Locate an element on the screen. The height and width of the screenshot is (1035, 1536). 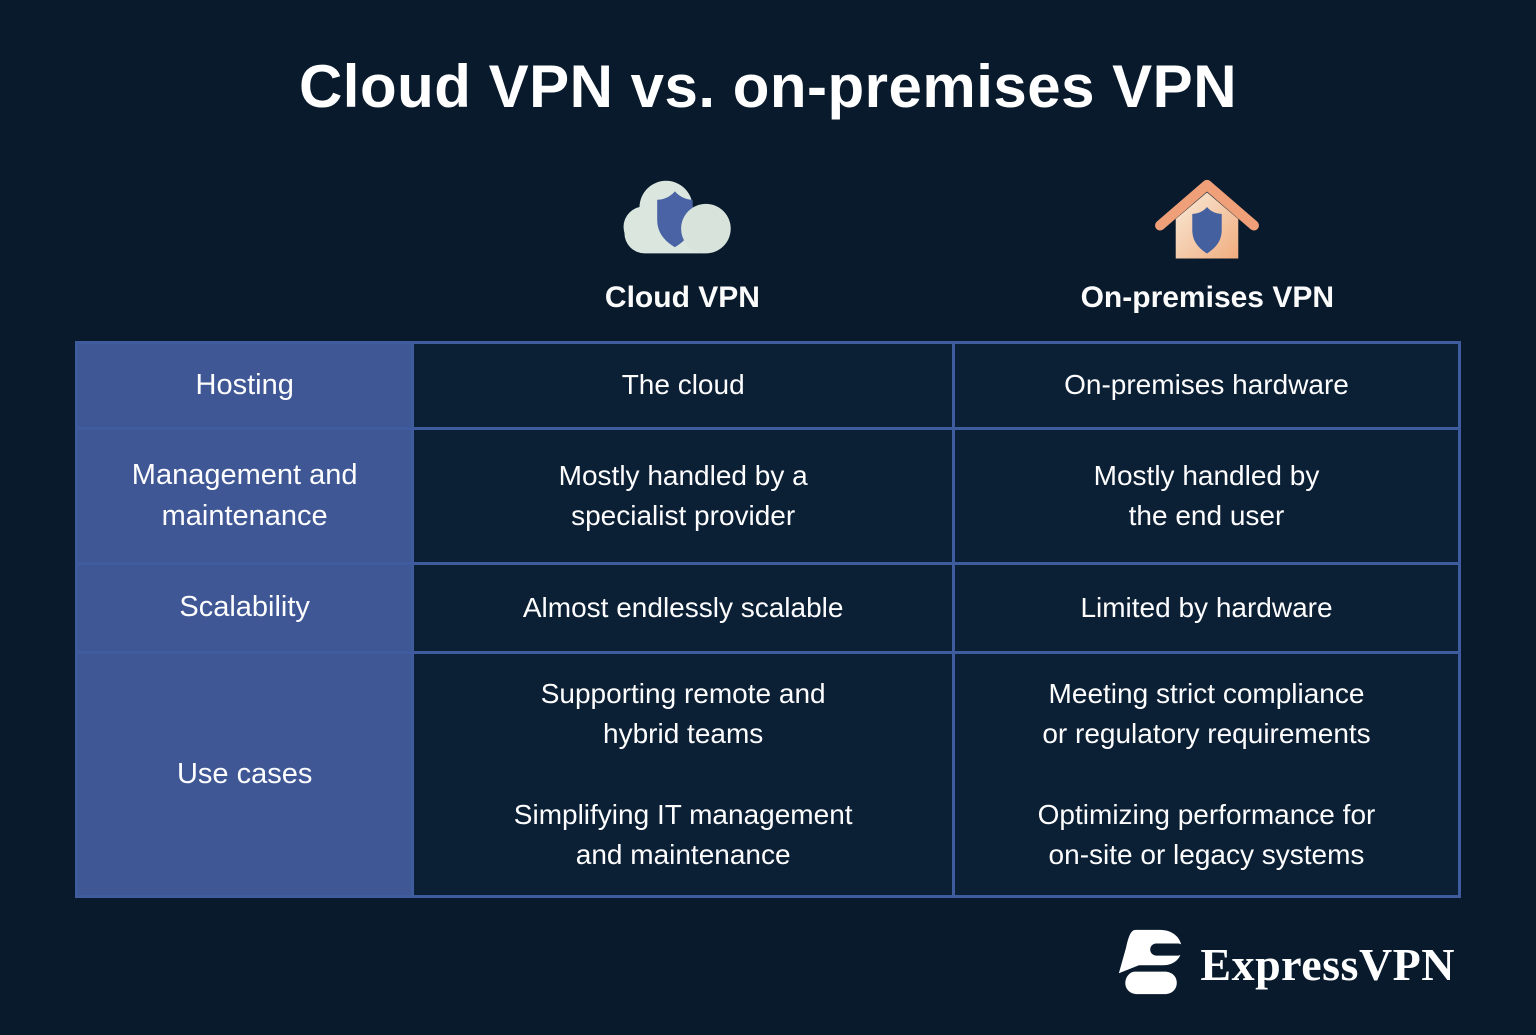
column-header-onprem: On-premises VPN is located at coordinates (1207, 242).